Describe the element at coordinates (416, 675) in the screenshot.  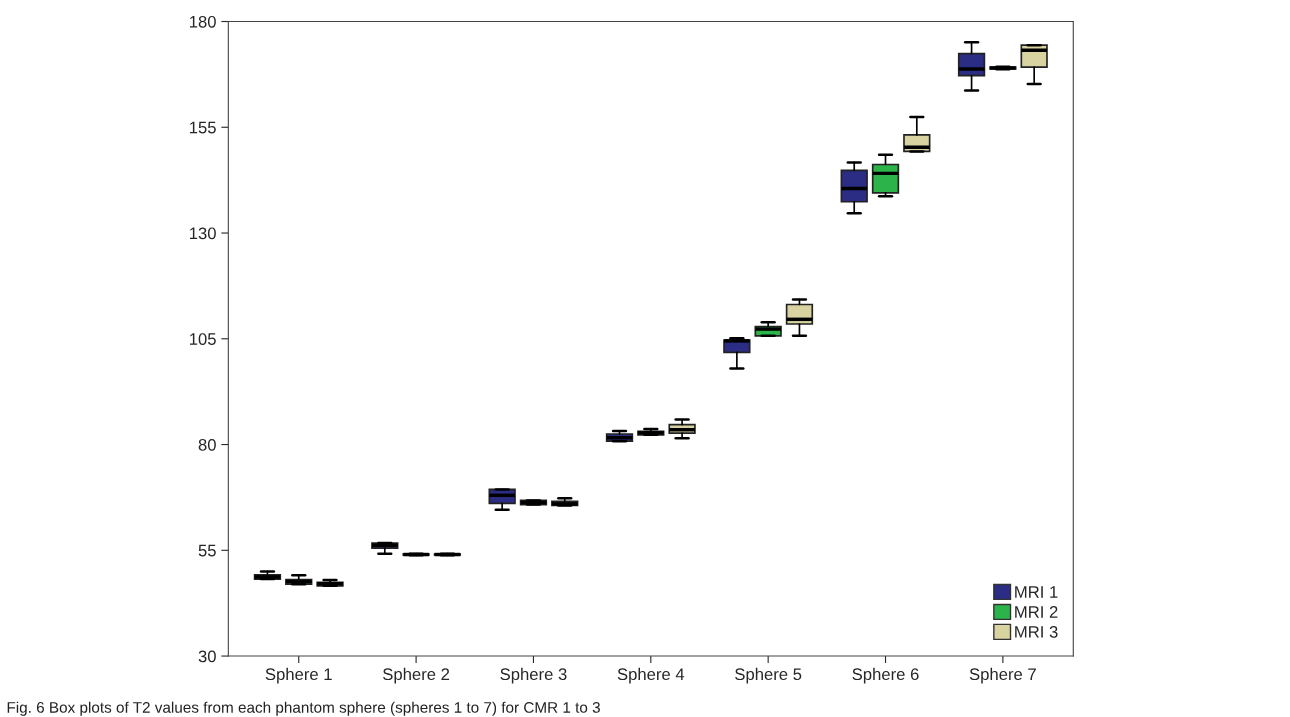
I see `x-tick-label: Sphere 2` at that location.